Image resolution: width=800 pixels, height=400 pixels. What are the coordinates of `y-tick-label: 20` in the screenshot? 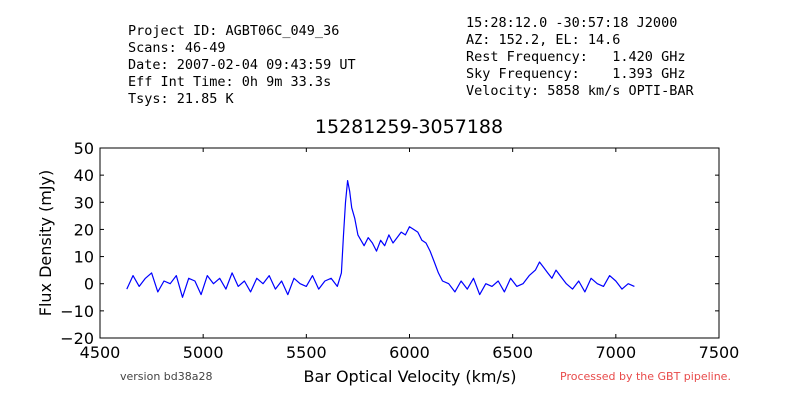 It's located at (84, 229).